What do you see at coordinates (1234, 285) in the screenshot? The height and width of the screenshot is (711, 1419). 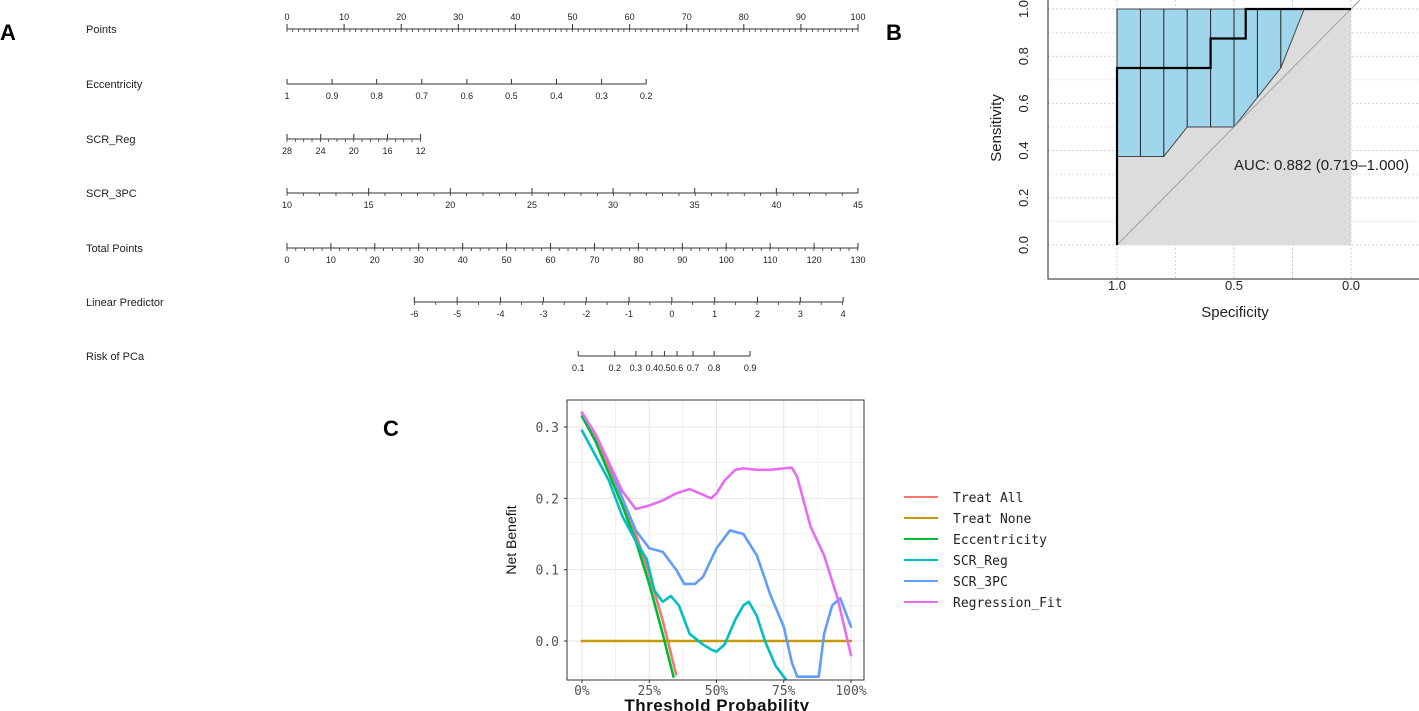 I see `roc-x-tick-label: 0.5` at bounding box center [1234, 285].